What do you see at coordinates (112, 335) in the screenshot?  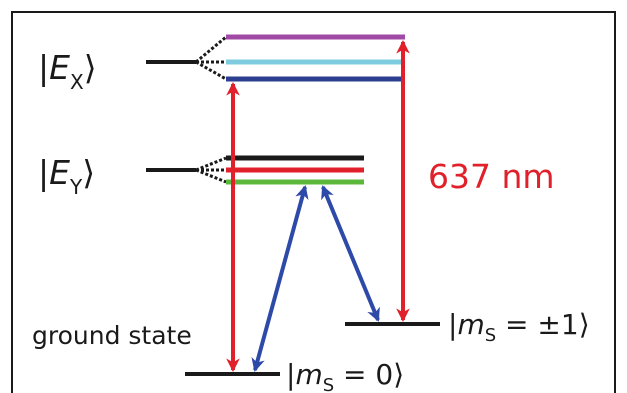 I see `ground-state-label: ground state` at bounding box center [112, 335].